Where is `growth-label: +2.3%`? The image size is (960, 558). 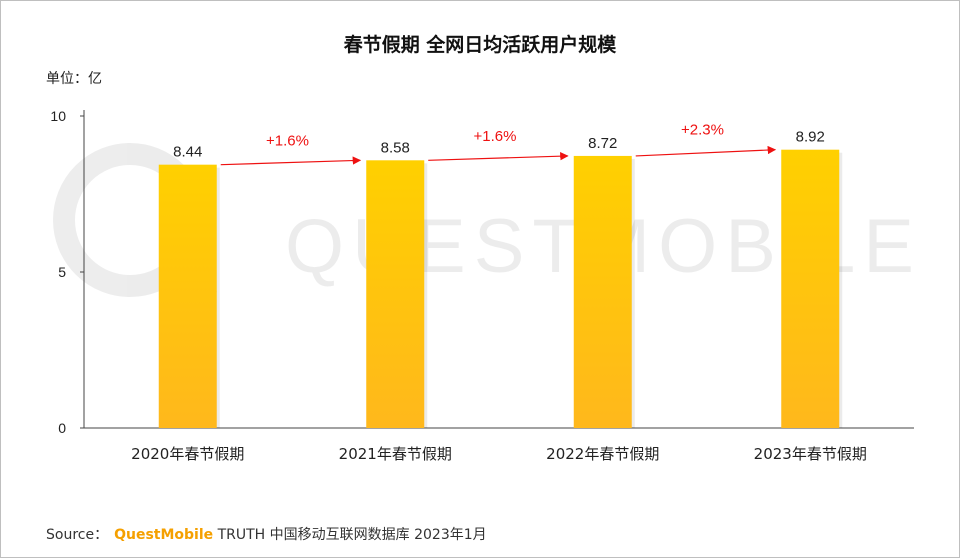 growth-label: +2.3% is located at coordinates (702, 130).